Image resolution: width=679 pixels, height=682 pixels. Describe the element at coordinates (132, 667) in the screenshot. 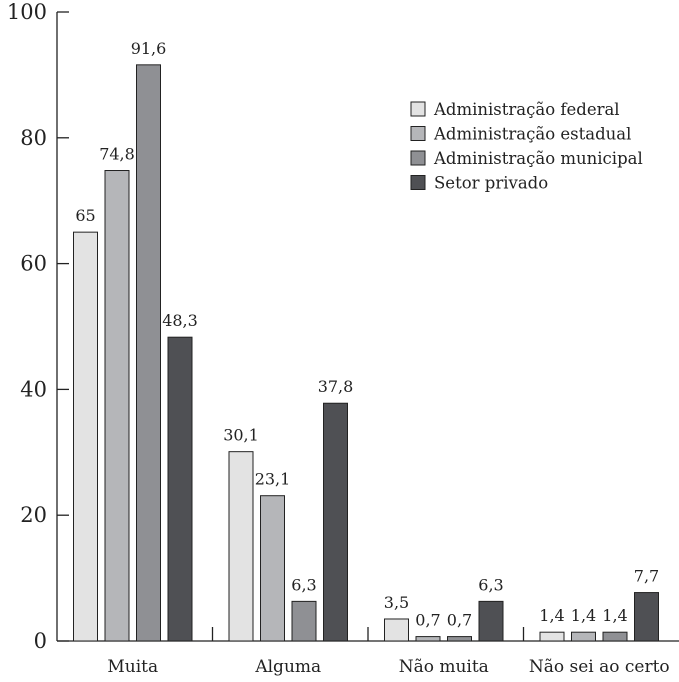

I see `x-tick-label: Muita` at that location.